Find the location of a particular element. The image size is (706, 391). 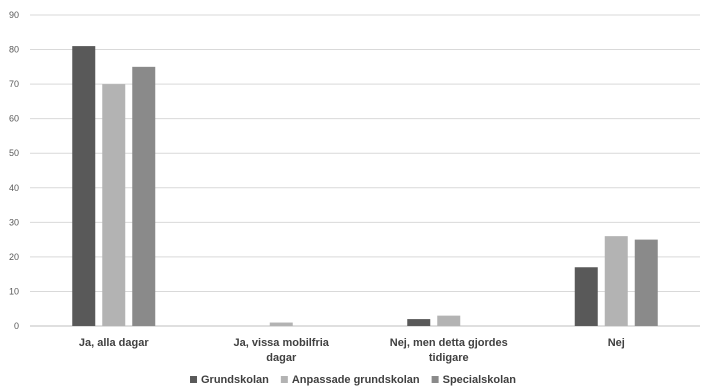

y-tick-label: 90 is located at coordinates (14, 15).